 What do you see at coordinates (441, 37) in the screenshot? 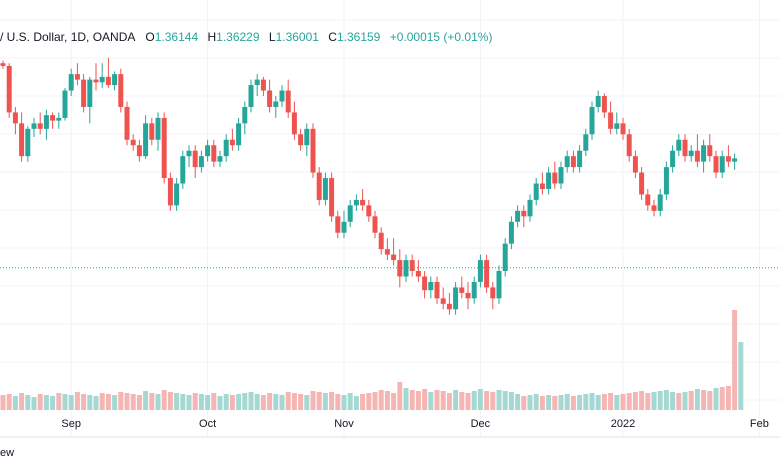
I see `change-value: +0.00015 (+0.01%)` at bounding box center [441, 37].